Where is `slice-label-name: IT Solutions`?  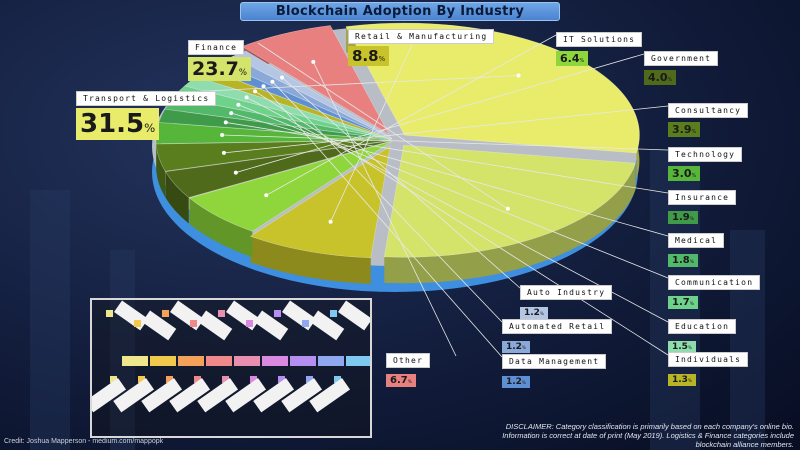 slice-label-name: IT Solutions is located at coordinates (599, 39).